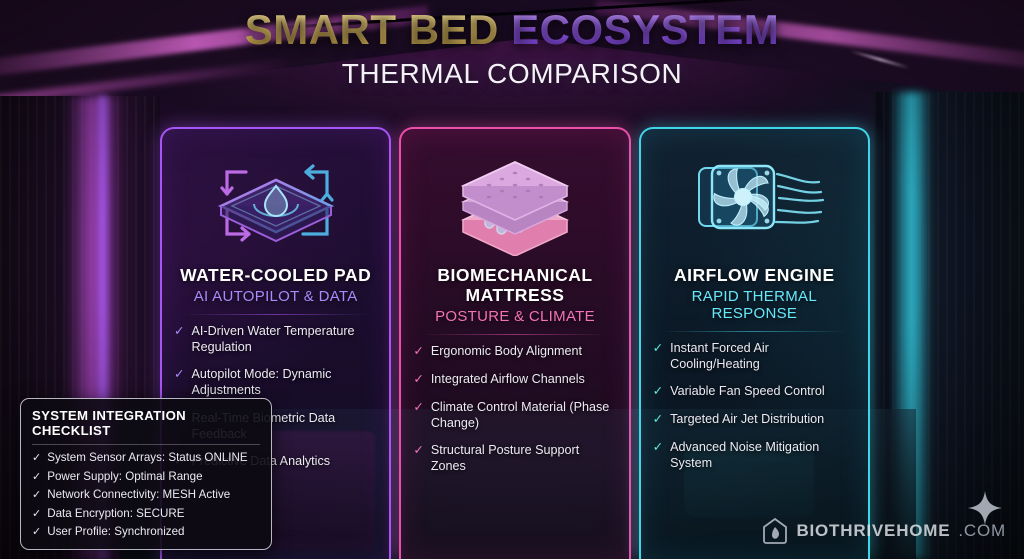  What do you see at coordinates (754, 305) in the screenshot?
I see `card-subtitle: RAPID THERMAL RESPONSE` at bounding box center [754, 305].